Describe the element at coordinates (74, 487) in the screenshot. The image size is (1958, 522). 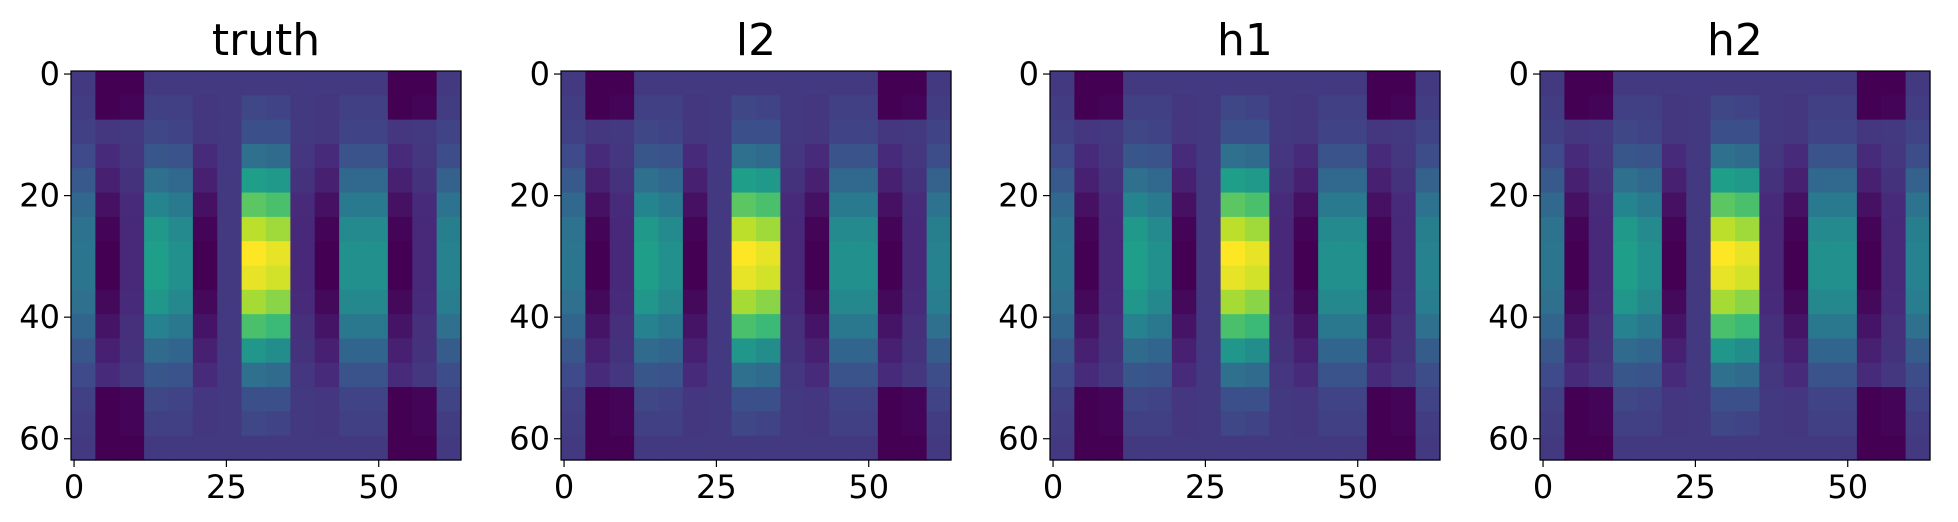
I see `x-tick-label: 0` at that location.